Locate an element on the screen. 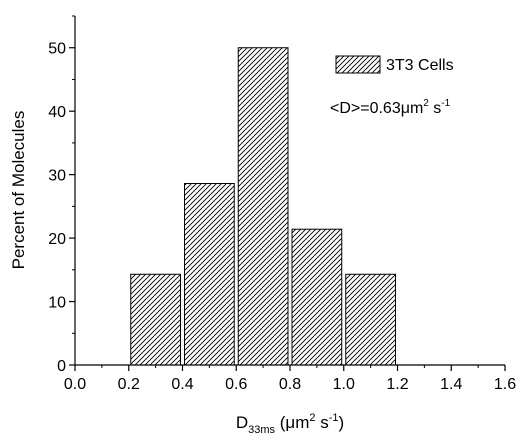 This screenshot has width=524, height=442. y-tick-group: 0 10 20 30 40 50 is located at coordinates (61, 195).